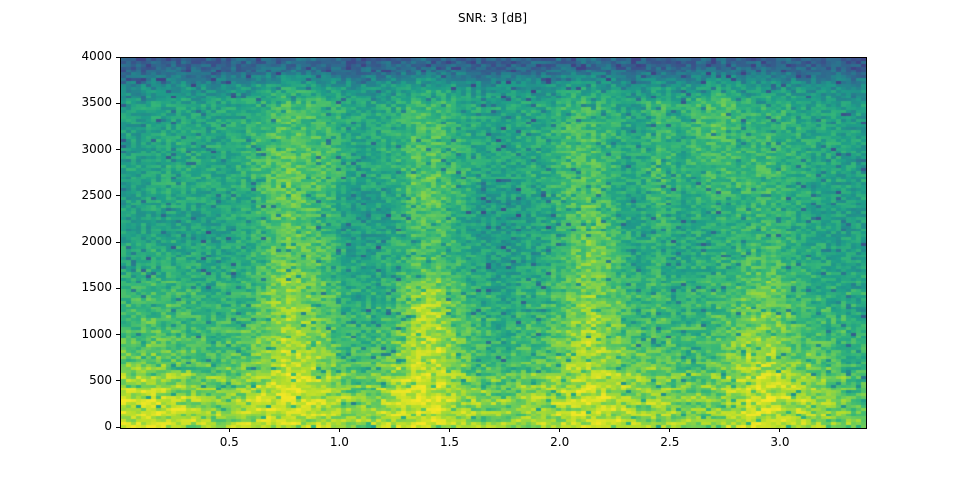 The width and height of the screenshot is (960, 480). What do you see at coordinates (96, 56) in the screenshot?
I see `y-tick-label: 4000` at bounding box center [96, 56].